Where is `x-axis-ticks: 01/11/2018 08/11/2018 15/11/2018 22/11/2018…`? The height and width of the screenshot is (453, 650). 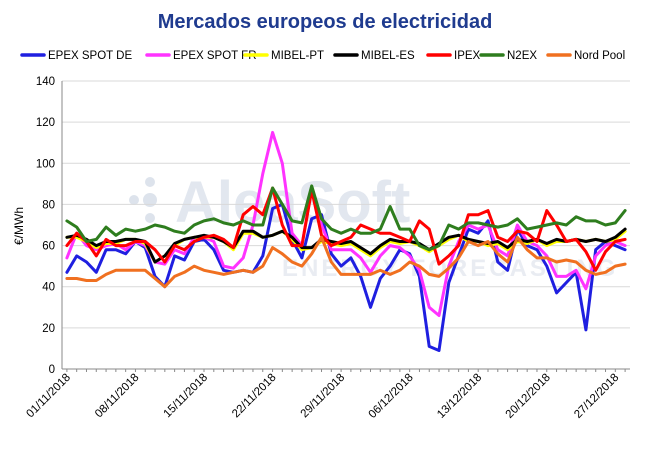 x-axis-ticks: 01/11/2018 08/11/2018 15/11/2018 22/11/2018… is located at coordinates (325, 395).